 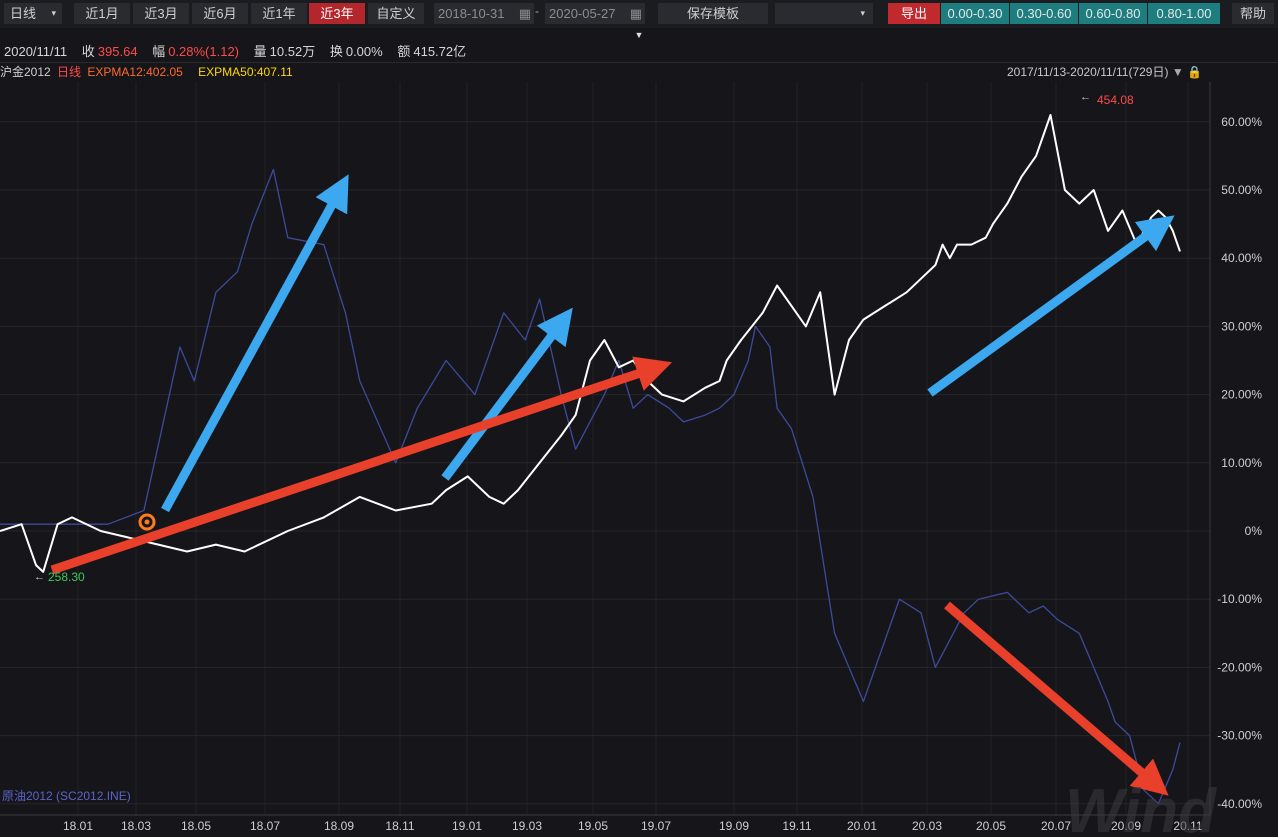 What do you see at coordinates (336, 51) in the screenshot?
I see `turnover-label: 换` at bounding box center [336, 51].